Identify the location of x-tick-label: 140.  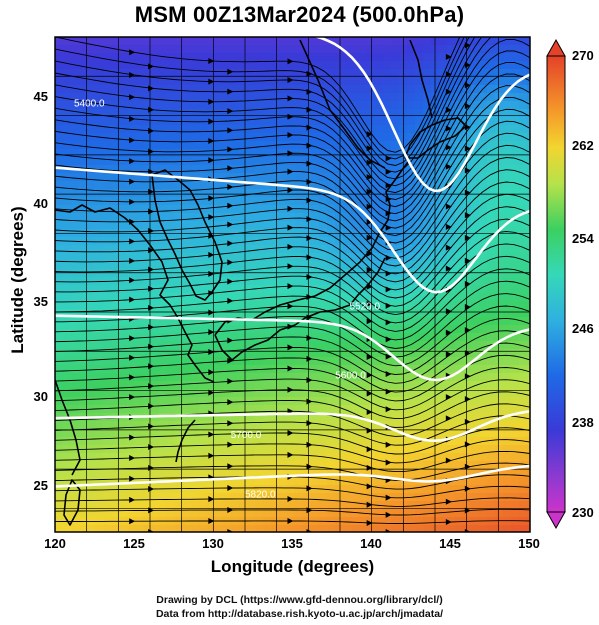
(371, 543).